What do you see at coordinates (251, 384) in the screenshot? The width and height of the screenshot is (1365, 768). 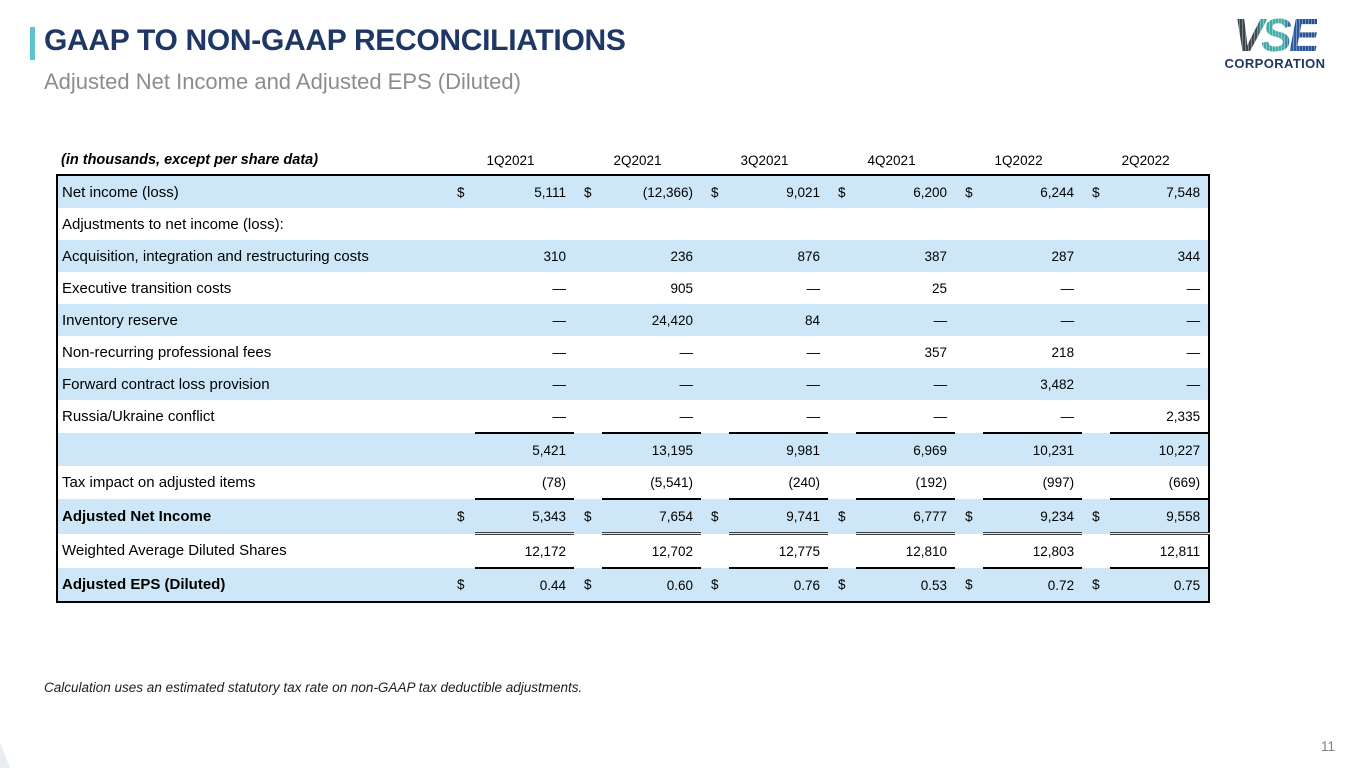 I see `row-label: Forward contract loss provision` at bounding box center [251, 384].